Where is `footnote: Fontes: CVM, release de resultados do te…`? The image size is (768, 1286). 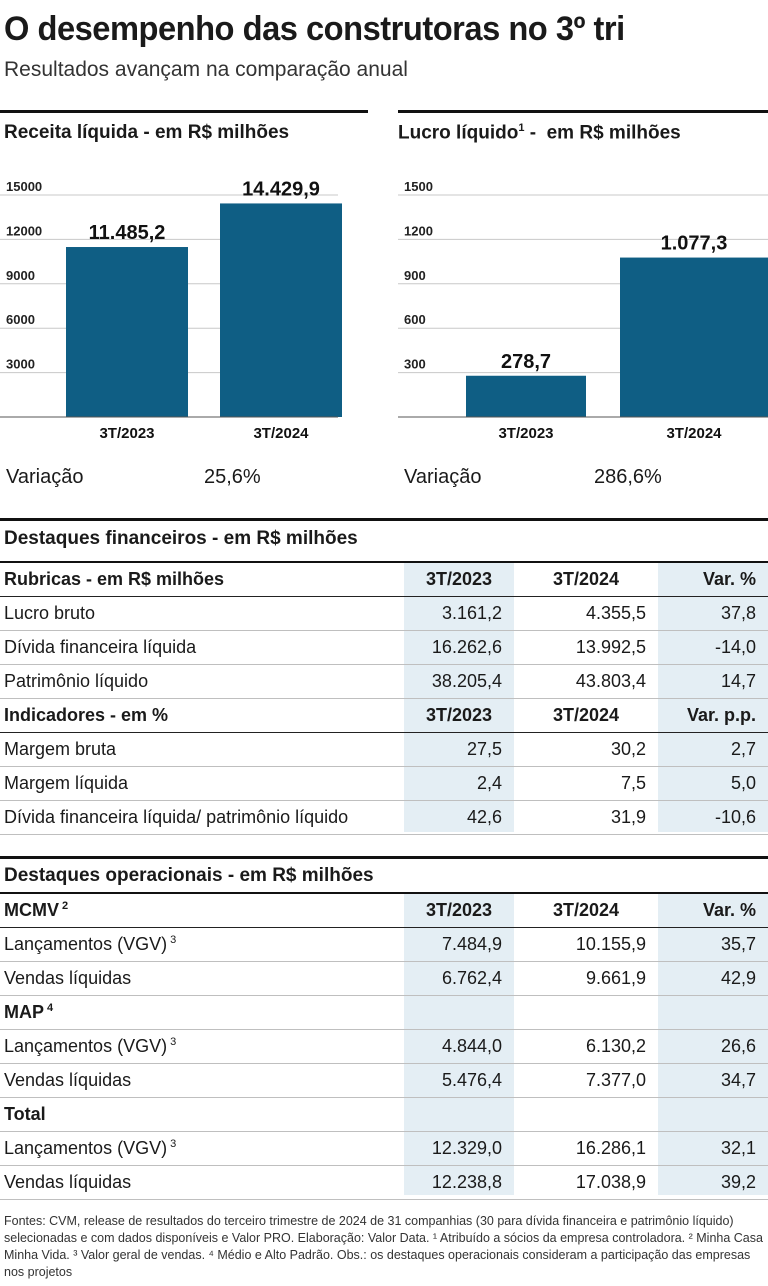
footnote: Fontes: CVM, release de resultados do te… is located at coordinates (383, 1246).